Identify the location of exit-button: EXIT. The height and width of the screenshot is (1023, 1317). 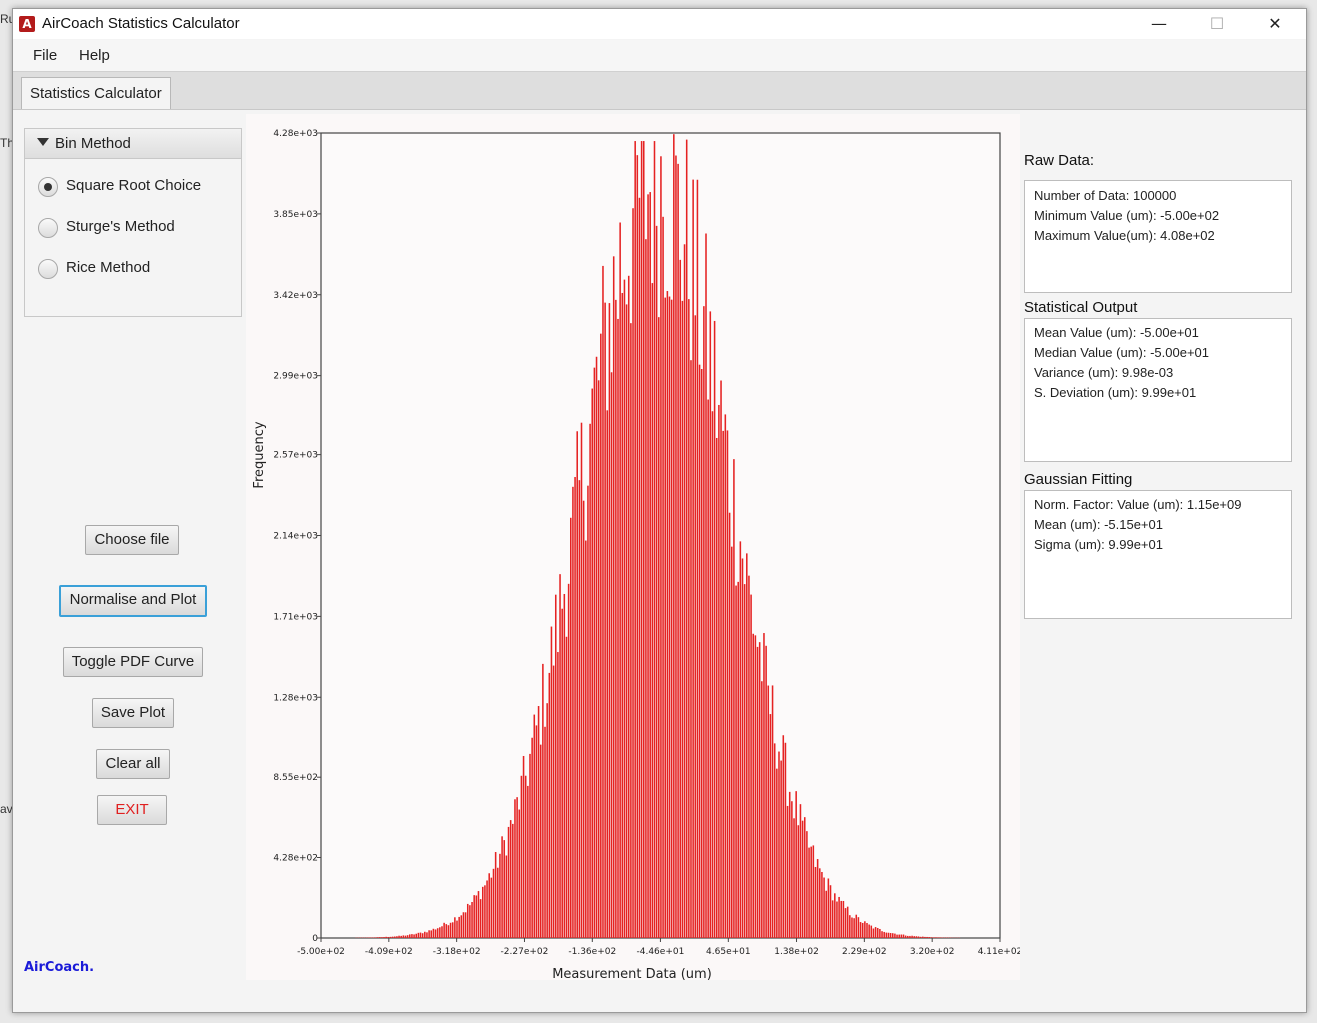
(132, 810).